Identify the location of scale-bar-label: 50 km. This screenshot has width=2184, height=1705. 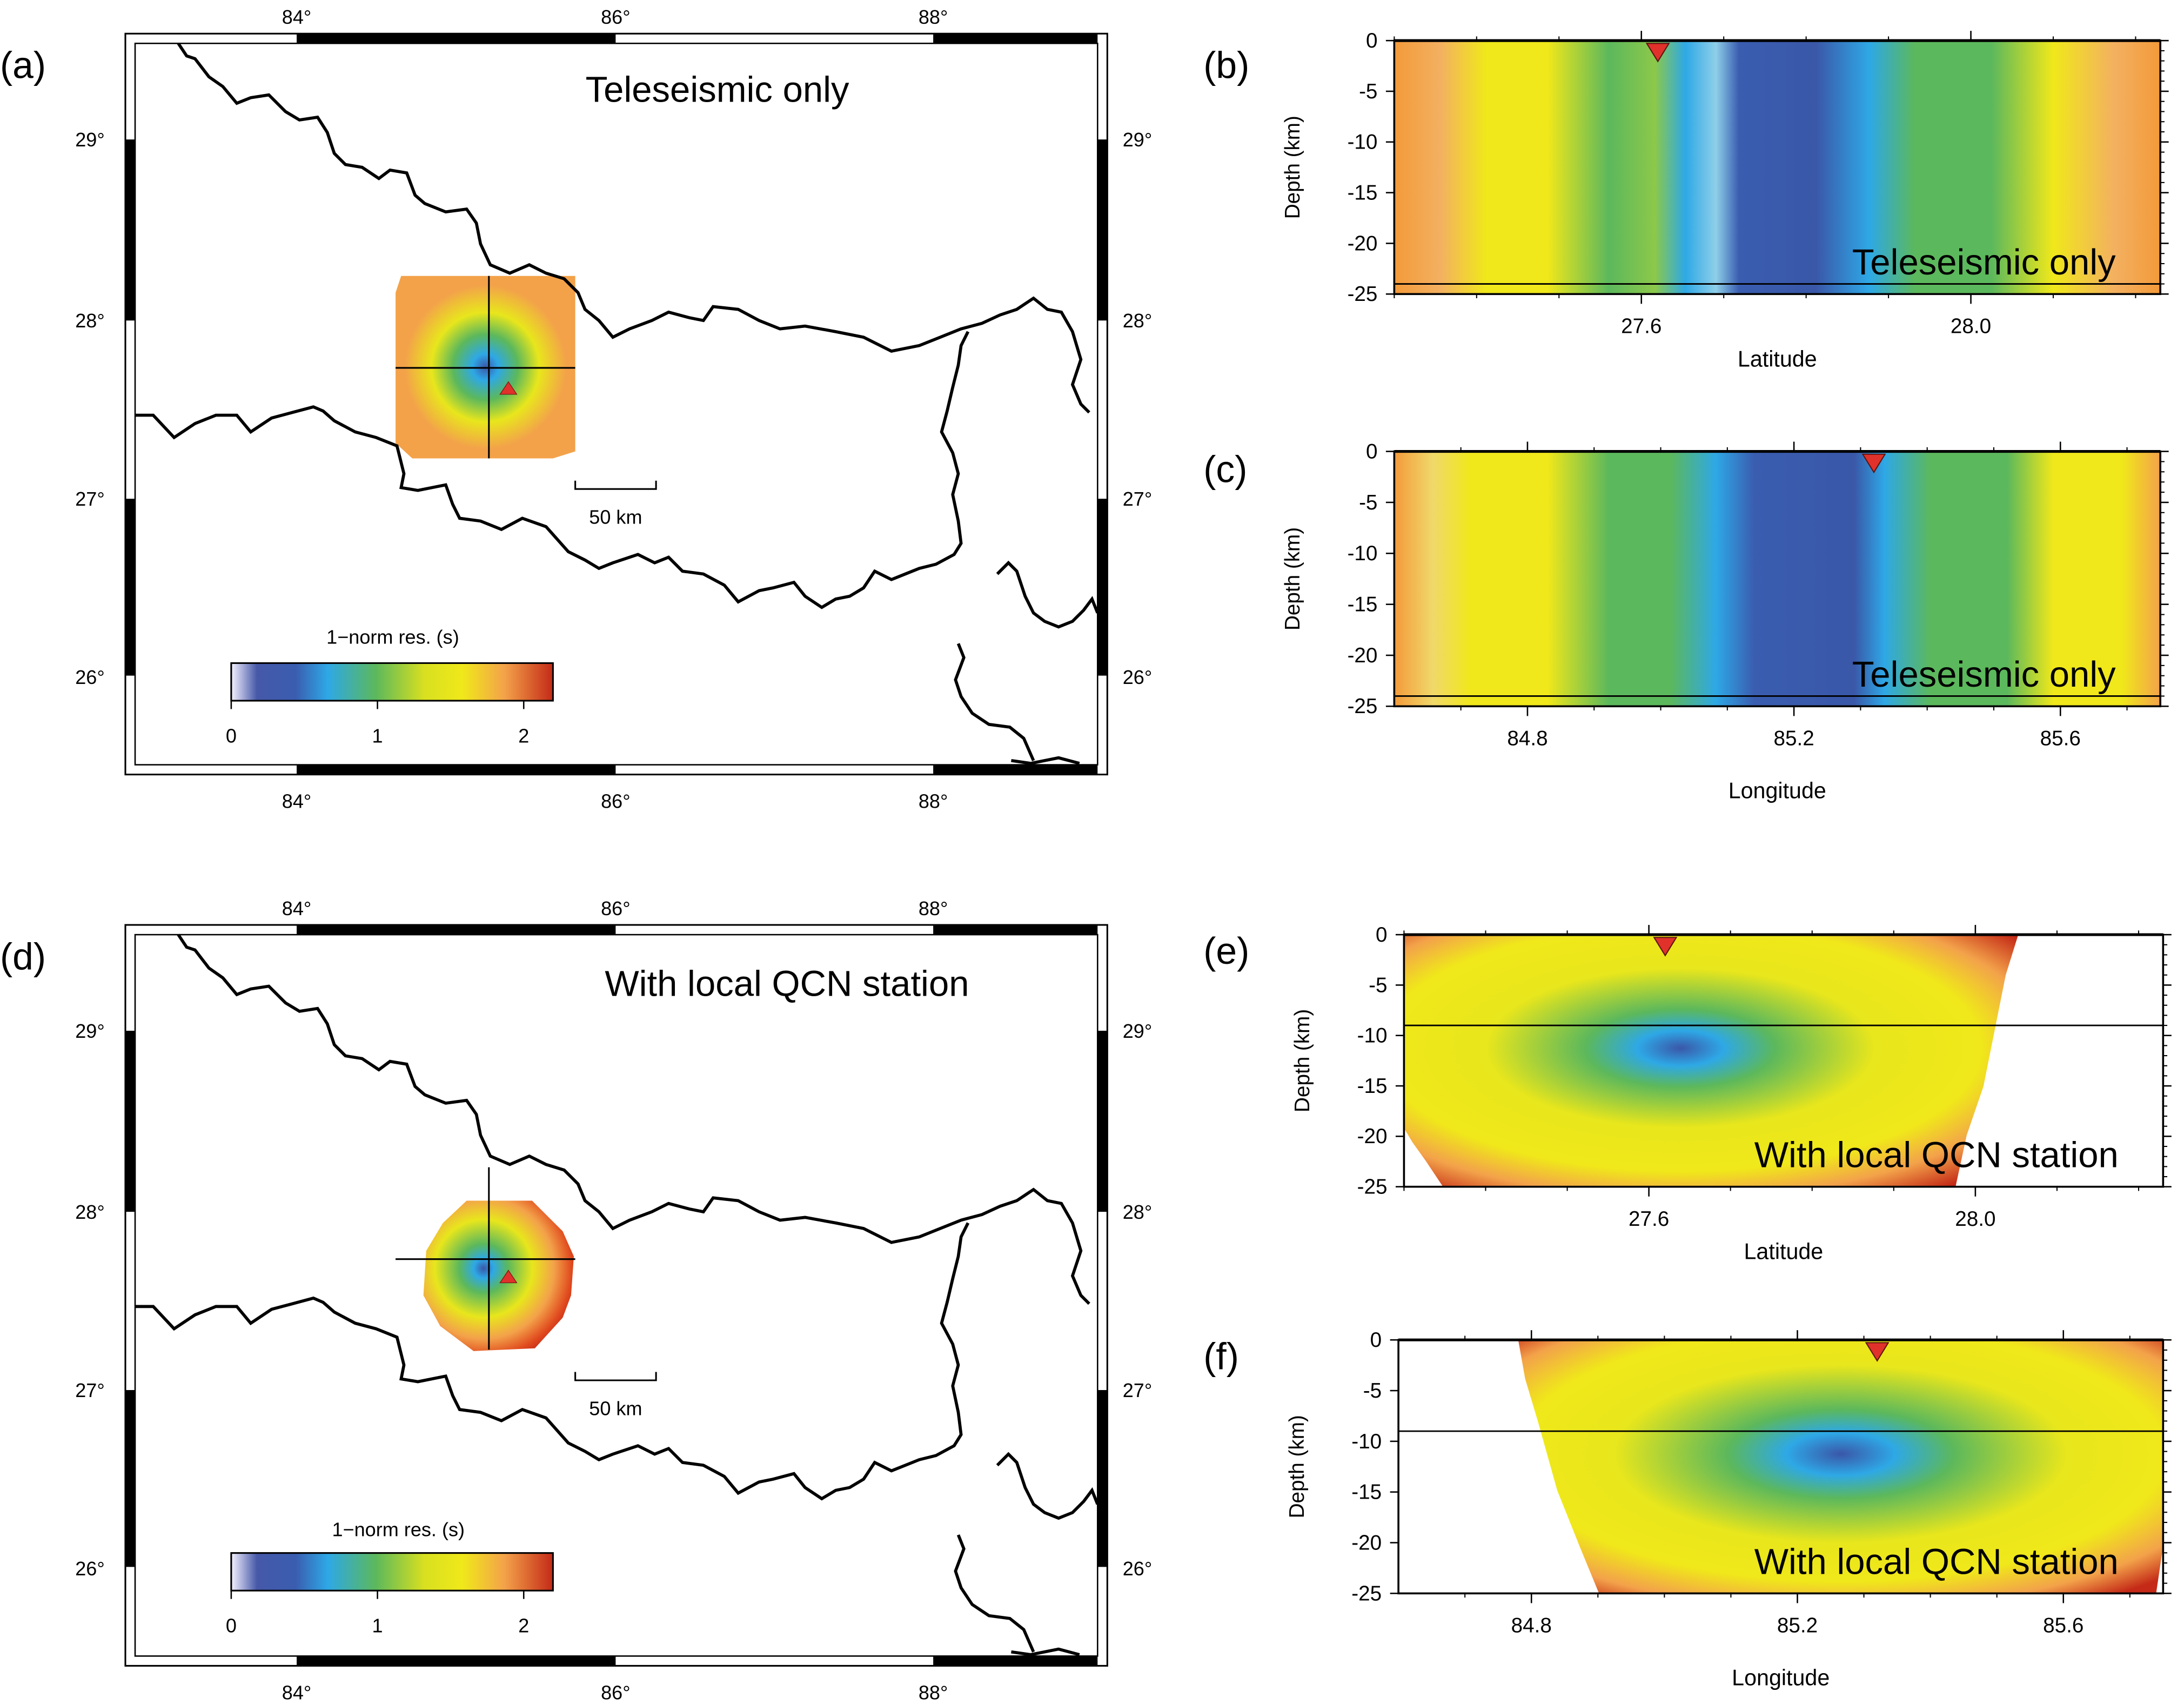
(615, 1408).